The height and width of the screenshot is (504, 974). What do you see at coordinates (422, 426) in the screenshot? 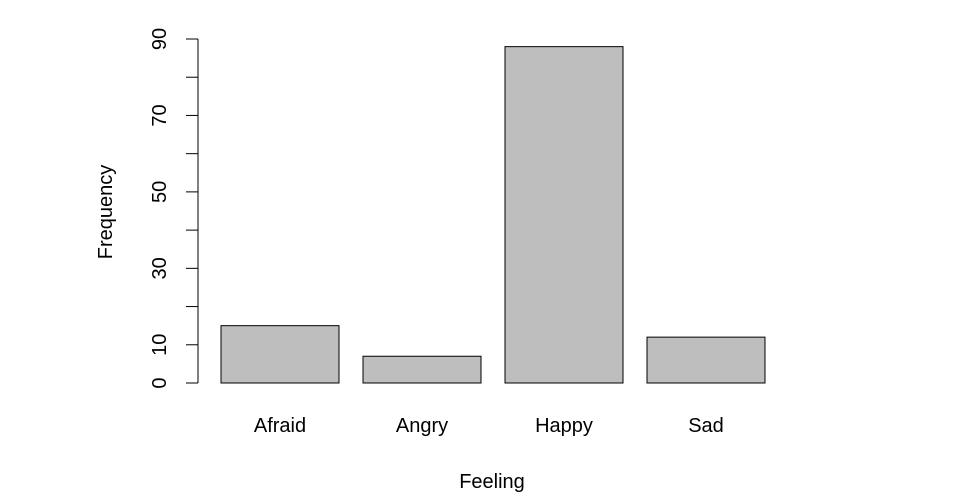
I see `x-label-angry: Angry` at bounding box center [422, 426].